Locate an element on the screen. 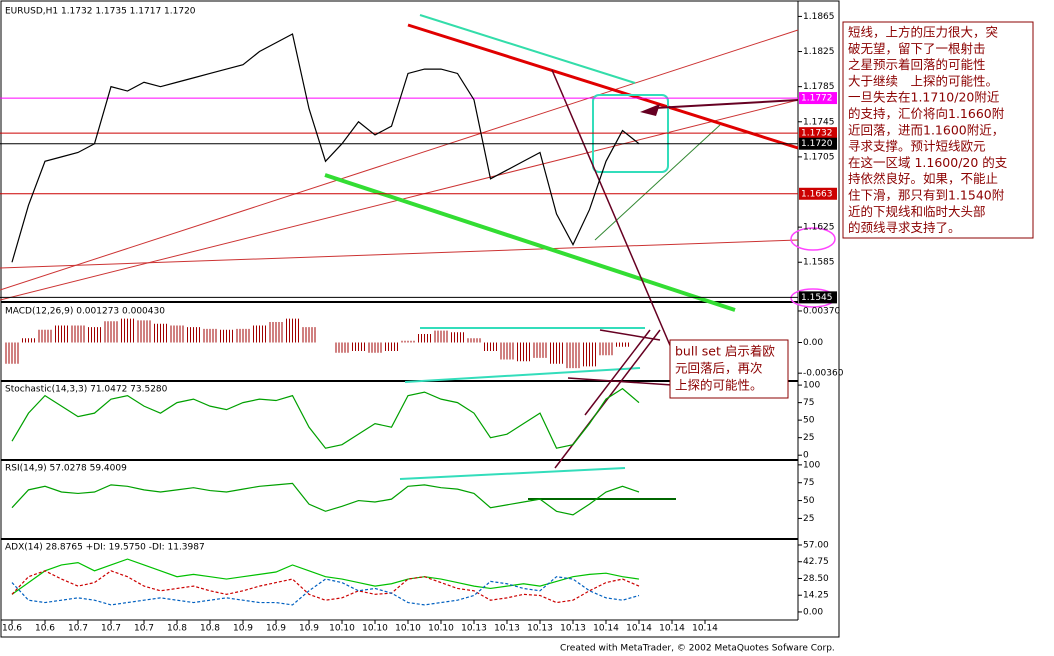 This screenshot has height=656, width=1054. pane-title: MACD(12,26,9) 0.001273 0.000430 is located at coordinates (85, 312).